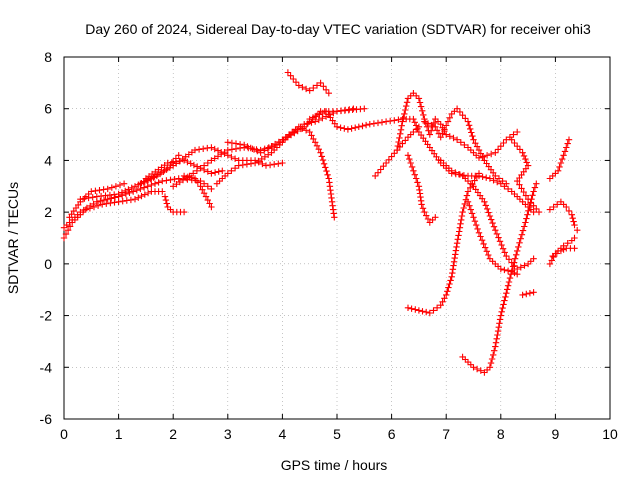 The width and height of the screenshot is (640, 480). Describe the element at coordinates (392, 434) in the screenshot. I see `x-tick-label: 6` at that location.